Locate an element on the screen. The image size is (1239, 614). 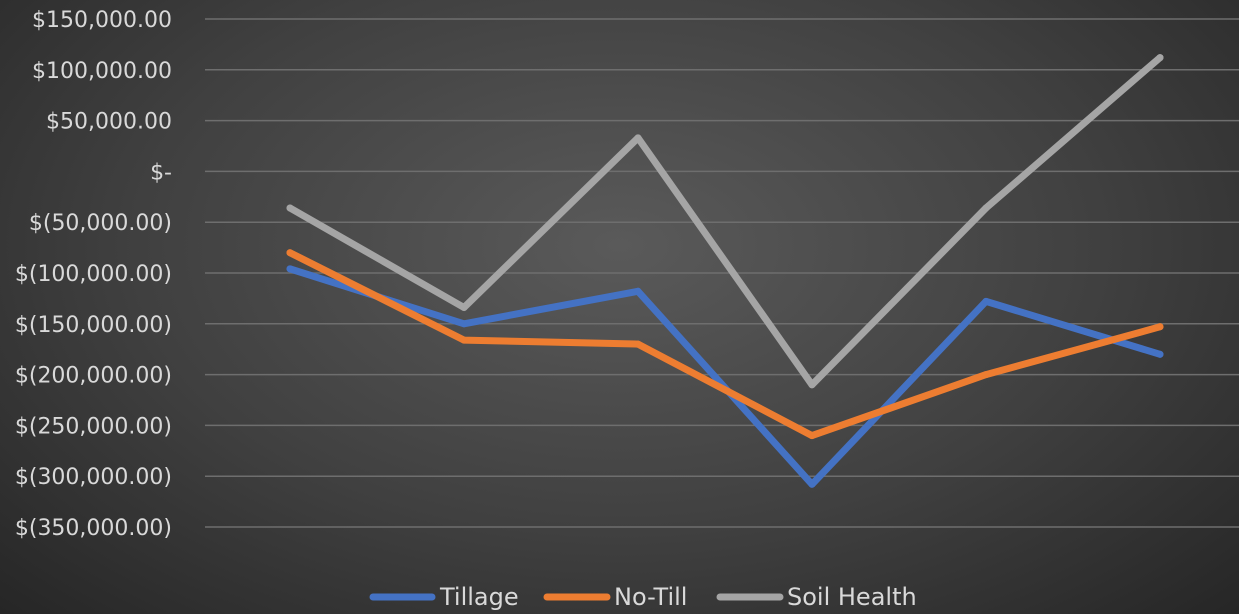
legend-item: Soil Health is located at coordinates (816, 597).